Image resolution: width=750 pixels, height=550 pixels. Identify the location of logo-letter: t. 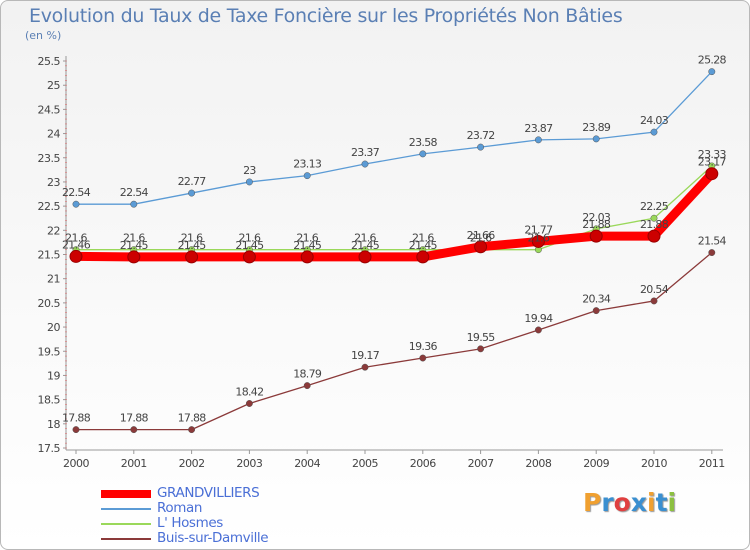
(661, 502).